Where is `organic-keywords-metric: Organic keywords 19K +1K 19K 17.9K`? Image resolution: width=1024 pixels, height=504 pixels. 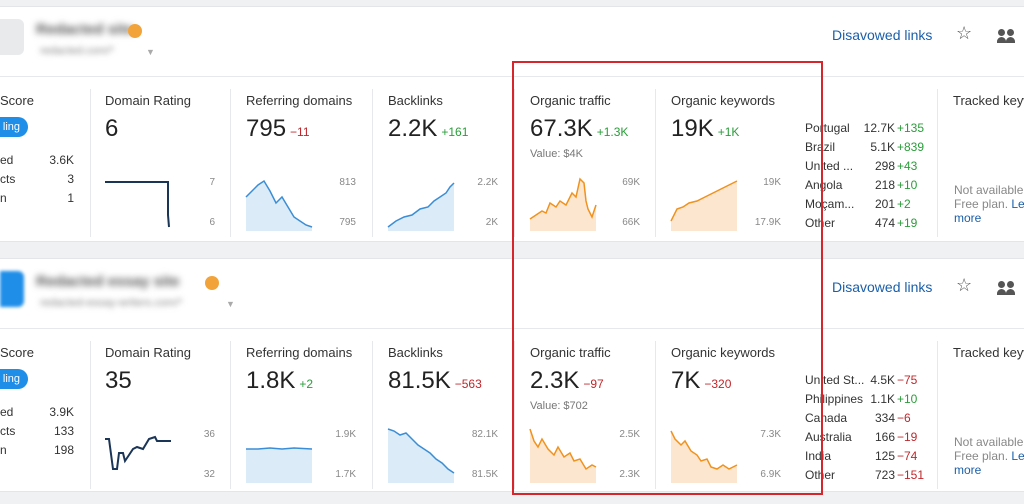
organic-keywords-metric: Organic keywords 19K +1K 19K 17.9K is located at coordinates (725, 159).